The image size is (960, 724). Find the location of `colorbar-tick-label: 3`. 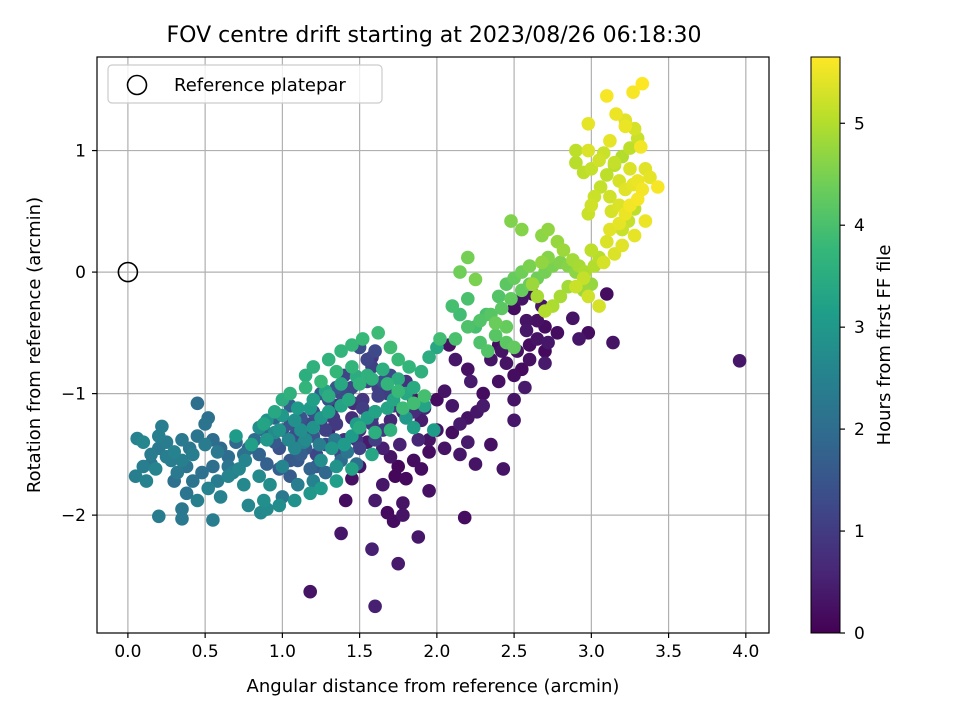

colorbar-tick-label: 3 is located at coordinates (859, 328).